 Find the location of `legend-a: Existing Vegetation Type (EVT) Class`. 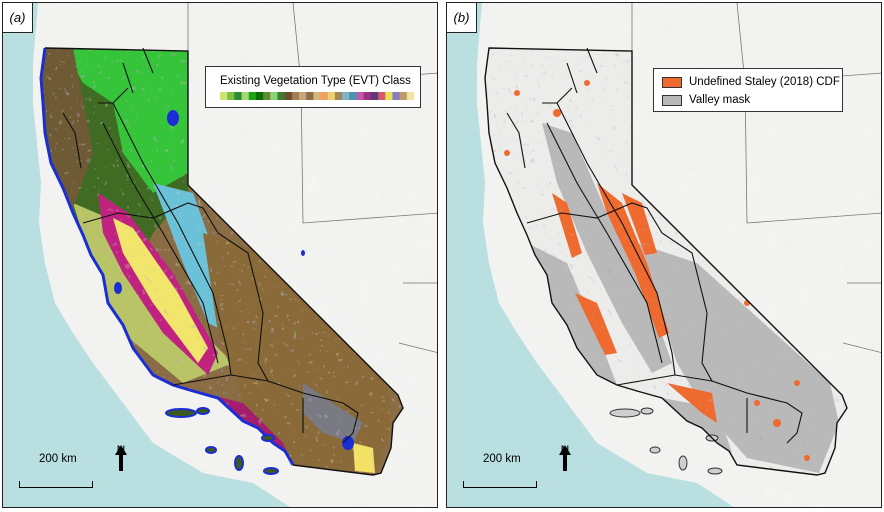

legend-a: Existing Vegetation Type (EVT) Class is located at coordinates (313, 87).